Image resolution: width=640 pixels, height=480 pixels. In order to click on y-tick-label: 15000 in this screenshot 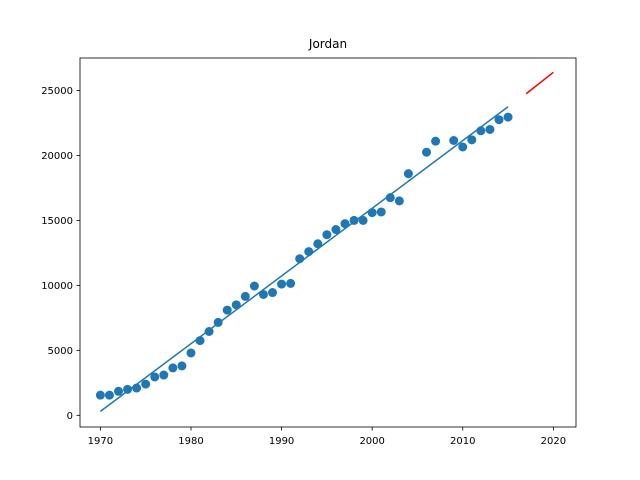, I will do `click(57, 221)`.